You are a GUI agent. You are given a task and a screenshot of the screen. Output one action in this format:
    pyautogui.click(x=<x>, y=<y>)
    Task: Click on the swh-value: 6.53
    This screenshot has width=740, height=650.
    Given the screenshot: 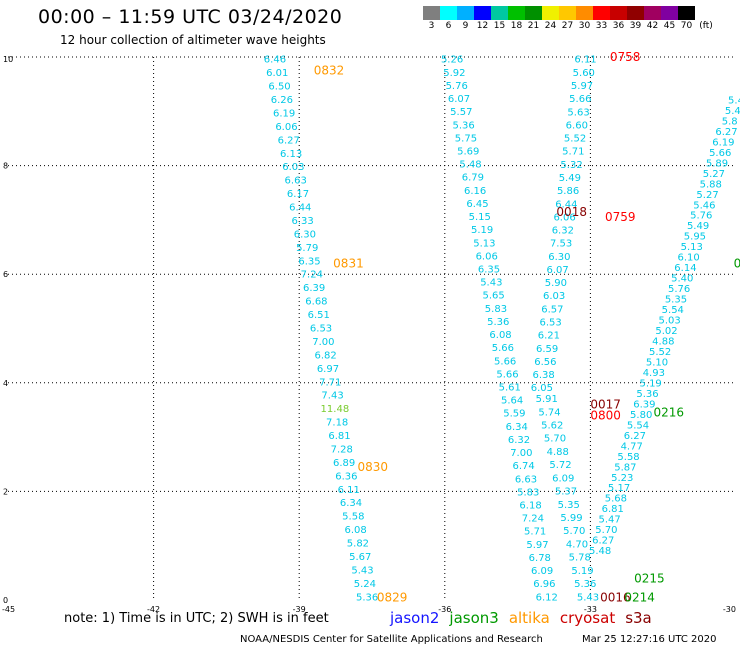 What is the action you would take?
    pyautogui.click(x=550, y=323)
    